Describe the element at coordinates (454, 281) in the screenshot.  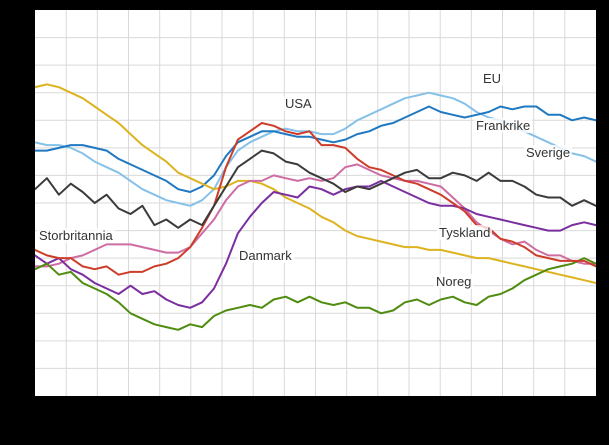
I see `series-label-noreg: Noreg` at that location.